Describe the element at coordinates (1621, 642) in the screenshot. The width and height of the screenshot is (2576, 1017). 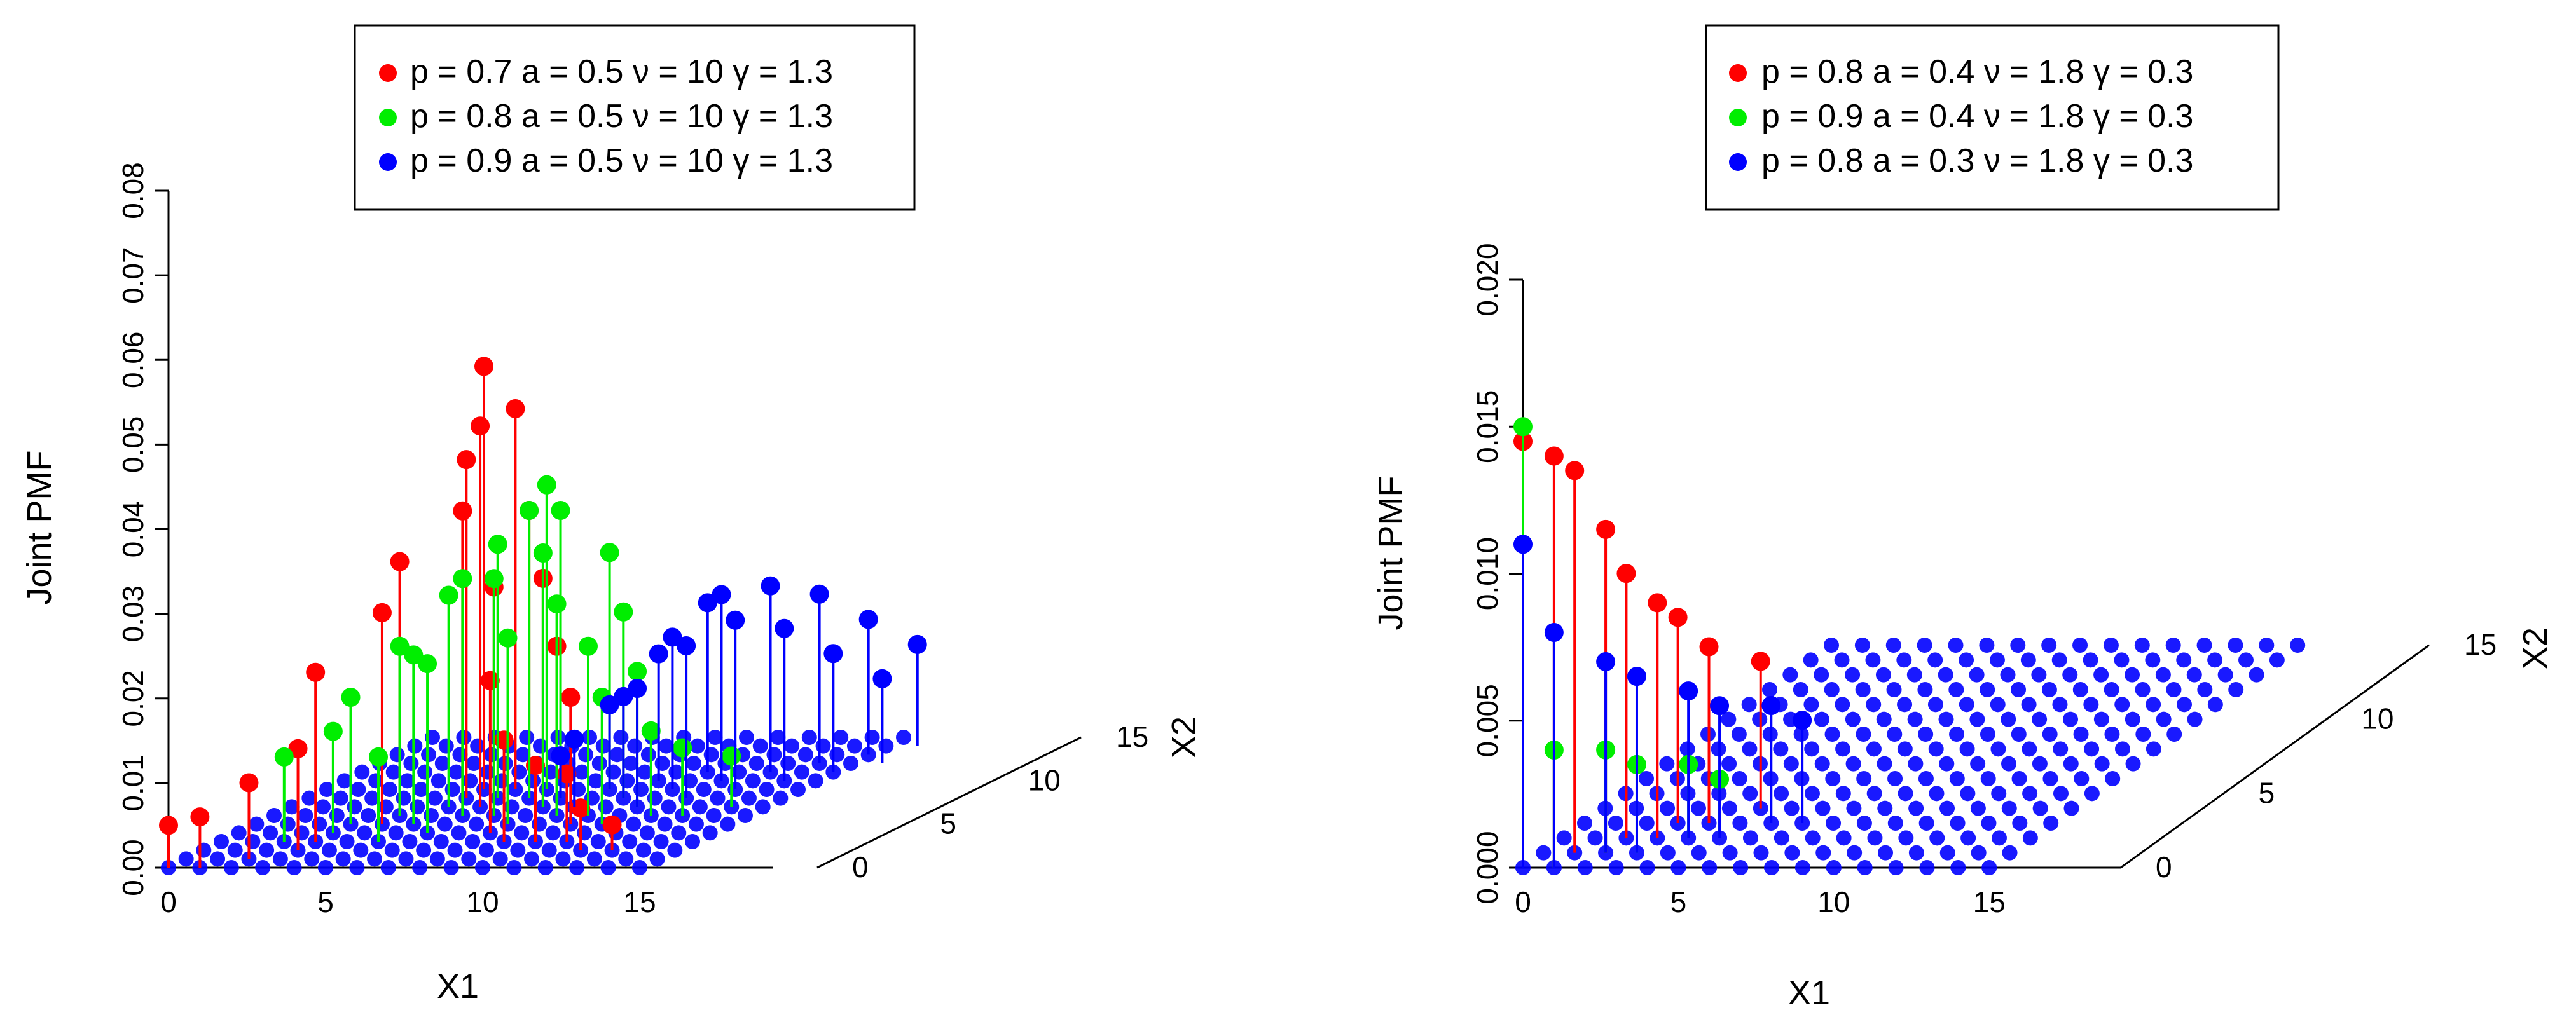
I see `right-series-green` at that location.